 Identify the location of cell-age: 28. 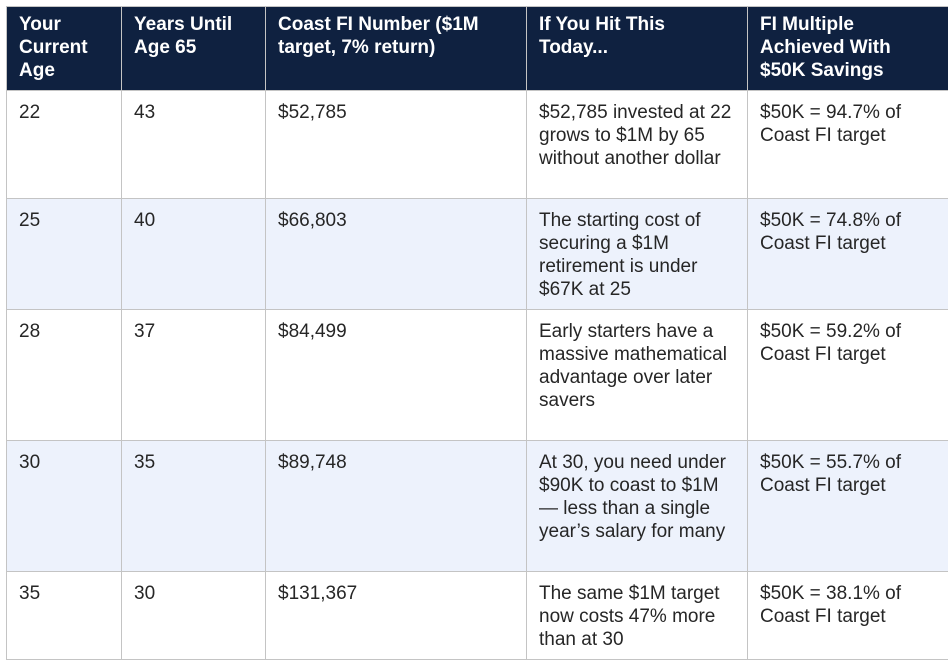
(64, 375).